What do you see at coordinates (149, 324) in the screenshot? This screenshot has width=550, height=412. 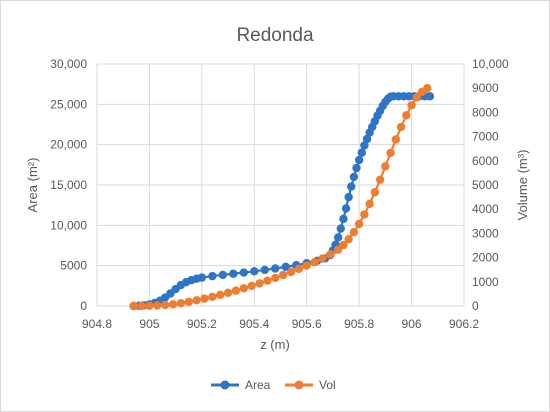 I see `x-tick-label: 905` at bounding box center [149, 324].